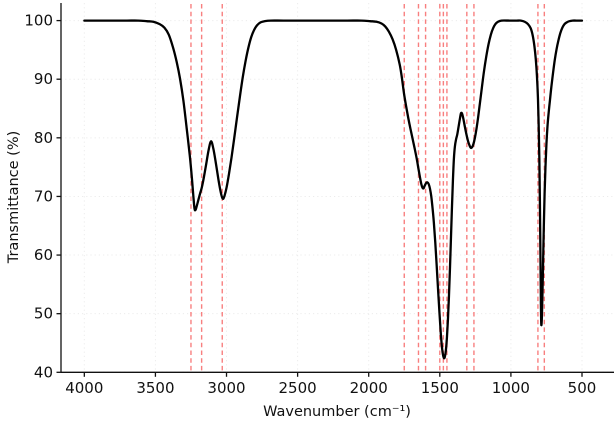  I want to click on y-tick-label: 50, so click(43, 314).